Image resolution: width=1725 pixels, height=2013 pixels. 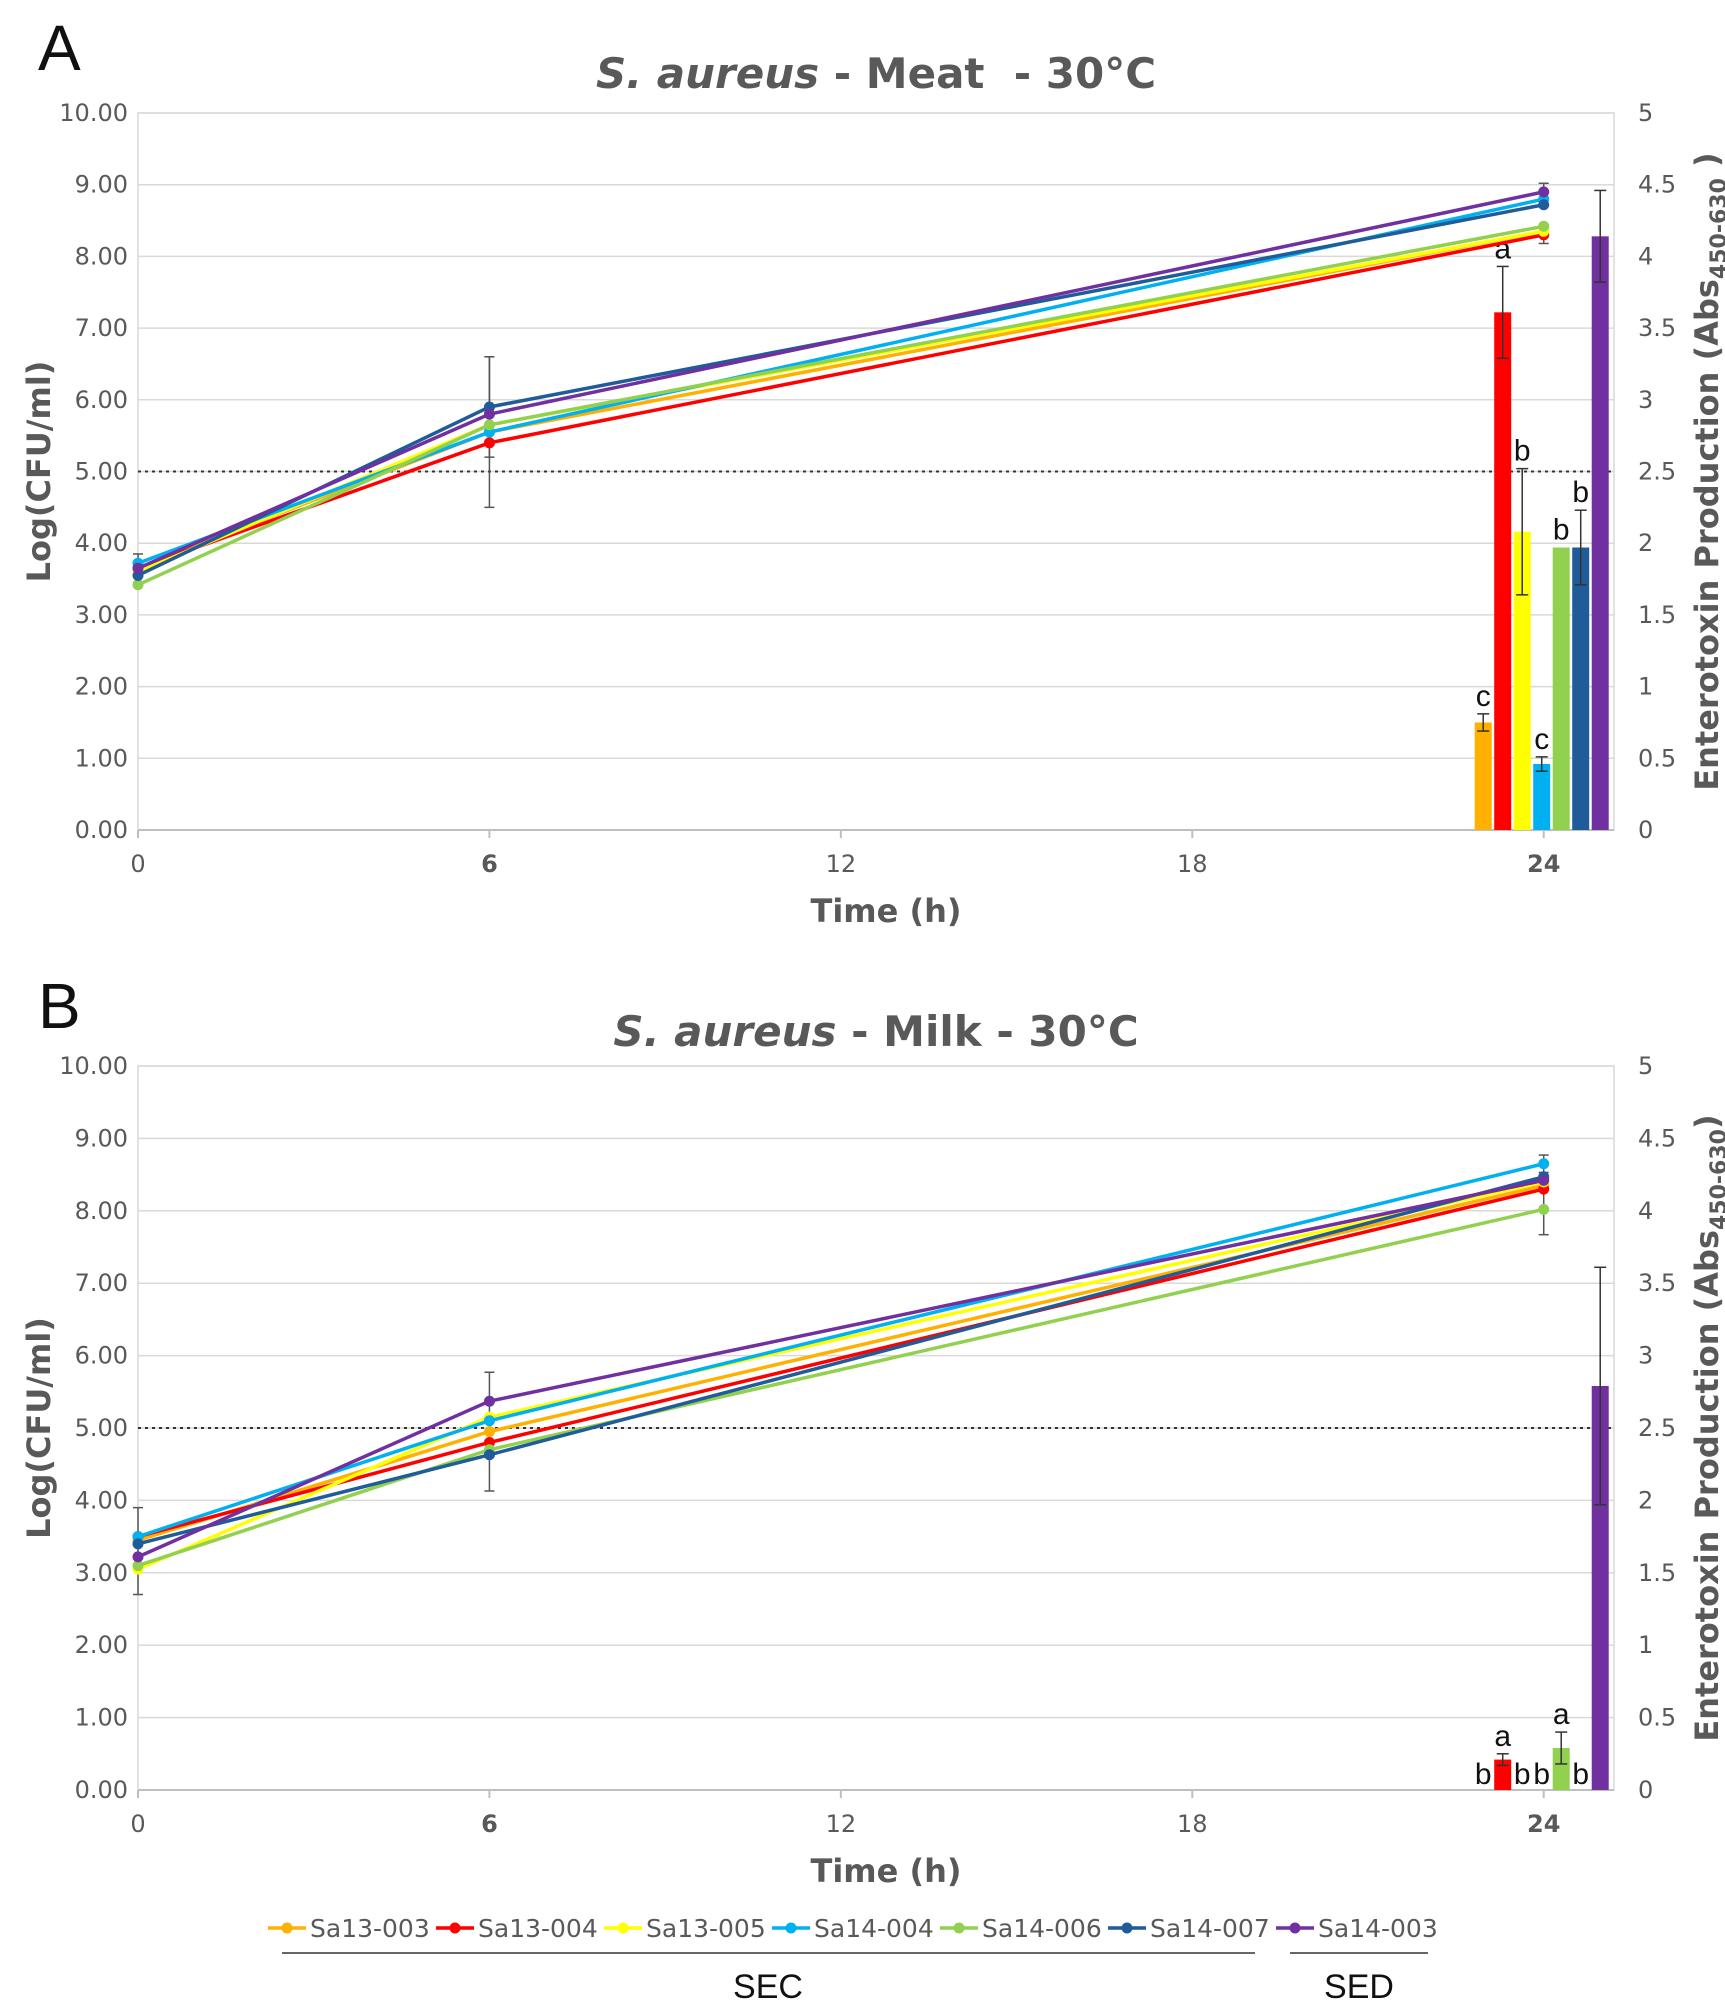 I want to click on panel-letter: B, so click(x=59, y=1006).